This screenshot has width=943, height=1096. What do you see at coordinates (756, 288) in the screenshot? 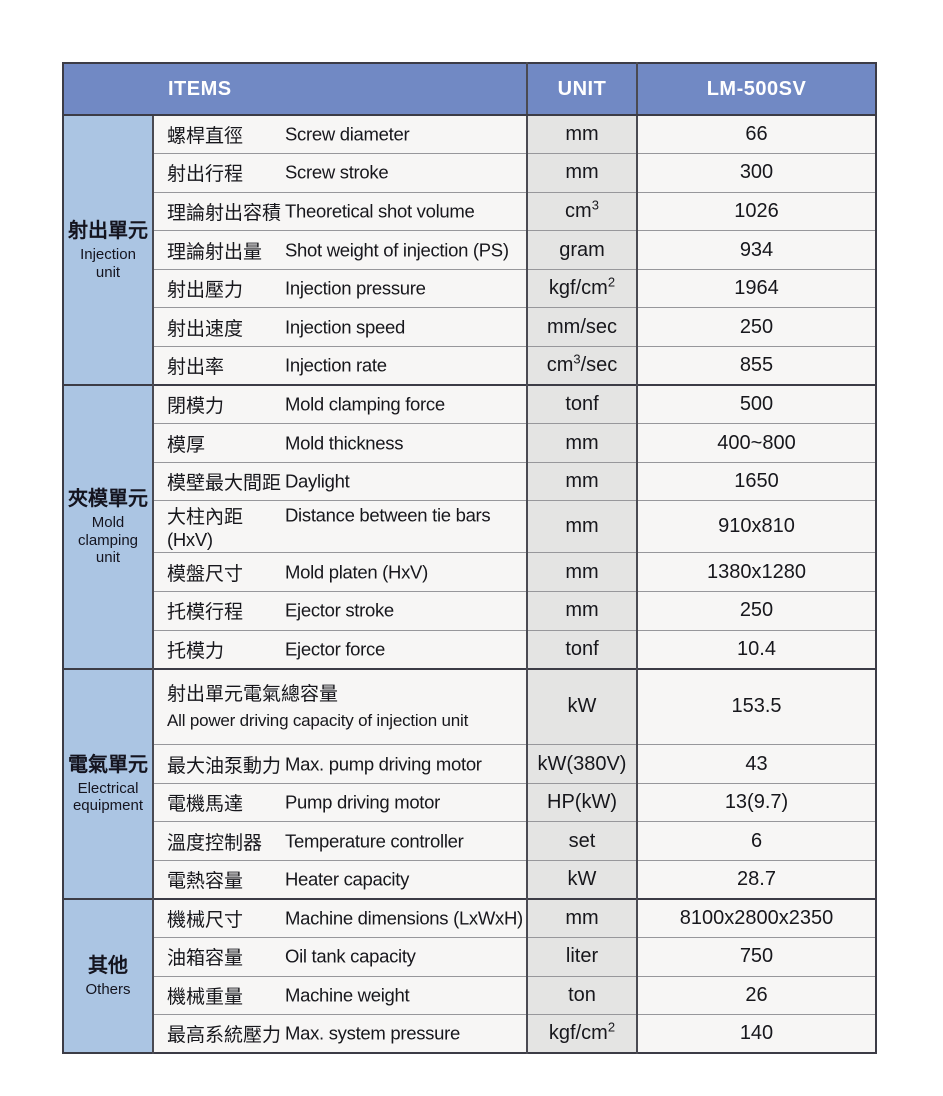
I see `value-cell: 1964` at bounding box center [756, 288].